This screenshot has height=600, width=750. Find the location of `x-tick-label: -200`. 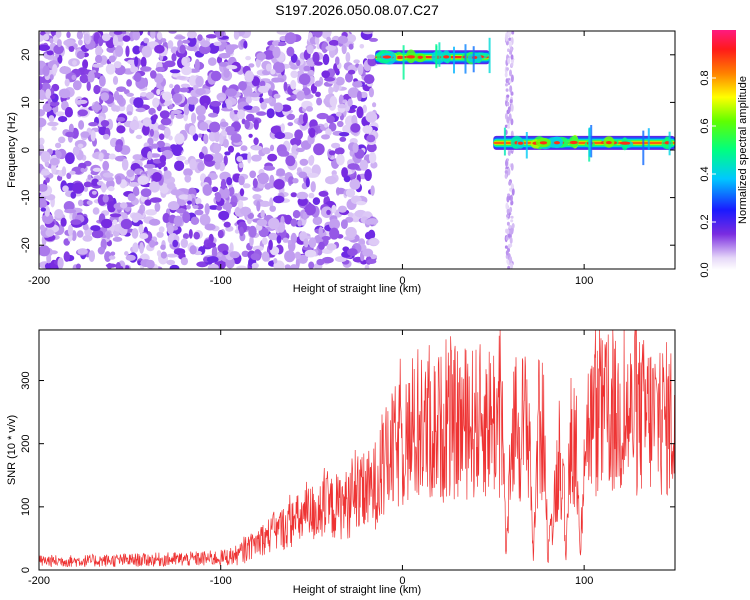

x-tick-label: -200 is located at coordinates (39, 581).